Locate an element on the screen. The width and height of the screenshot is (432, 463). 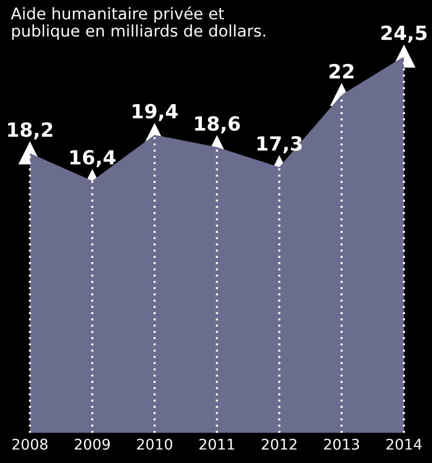
data-label: 18,2 is located at coordinates (30, 131).